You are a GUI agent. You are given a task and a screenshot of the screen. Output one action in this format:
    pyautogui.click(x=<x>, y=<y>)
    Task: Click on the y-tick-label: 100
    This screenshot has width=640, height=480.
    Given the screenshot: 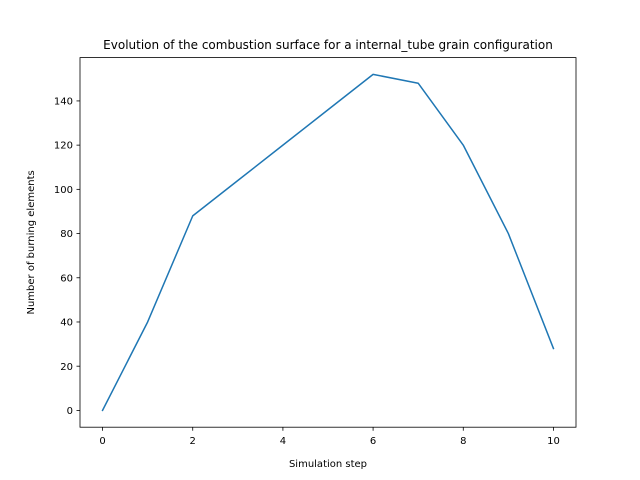 What is the action you would take?
    pyautogui.click(x=63, y=190)
    